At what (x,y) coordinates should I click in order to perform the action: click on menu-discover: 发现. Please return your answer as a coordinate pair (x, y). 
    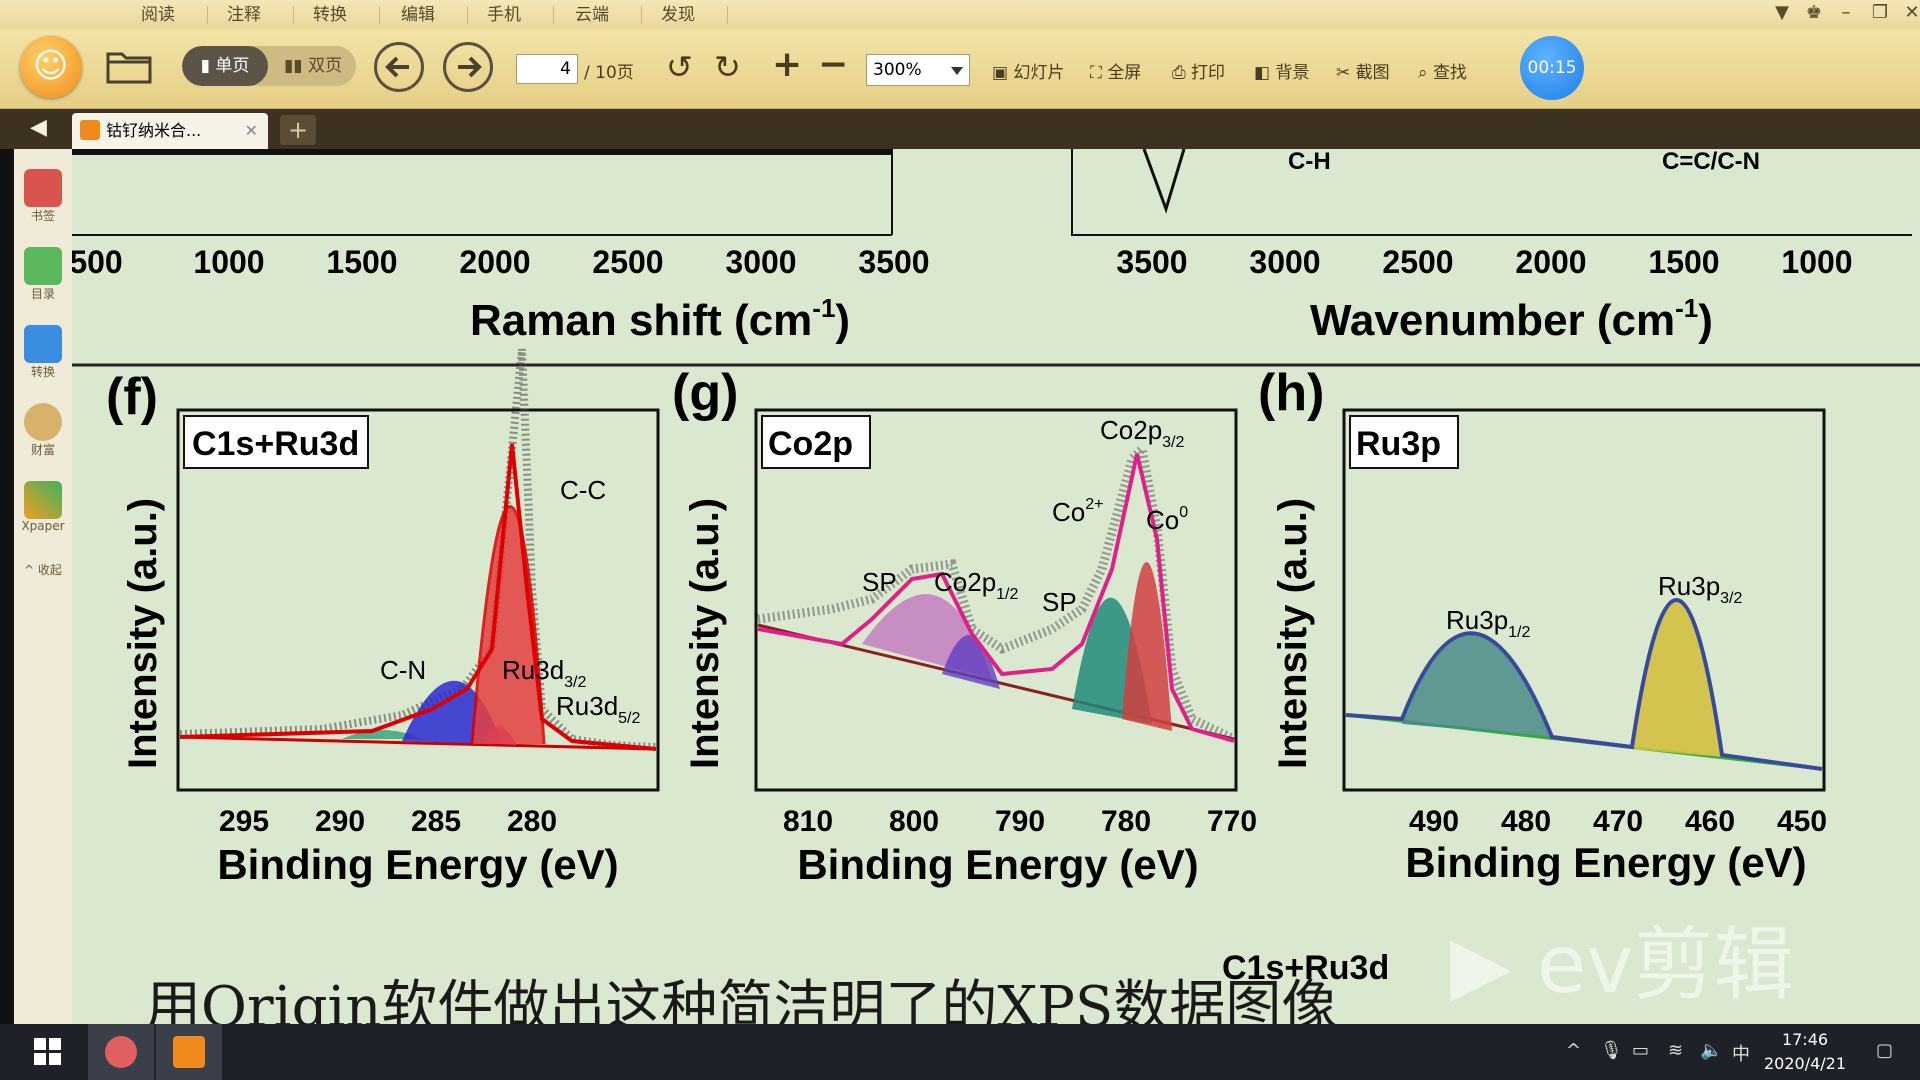
    Looking at the image, I should click on (683, 15).